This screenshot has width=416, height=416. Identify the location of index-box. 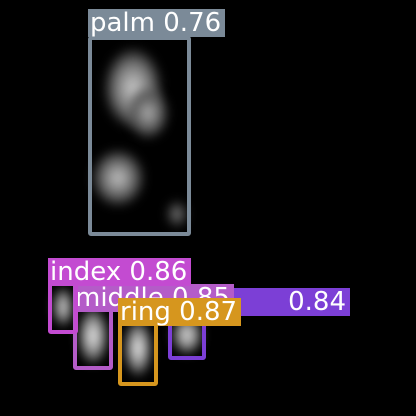
(63, 308).